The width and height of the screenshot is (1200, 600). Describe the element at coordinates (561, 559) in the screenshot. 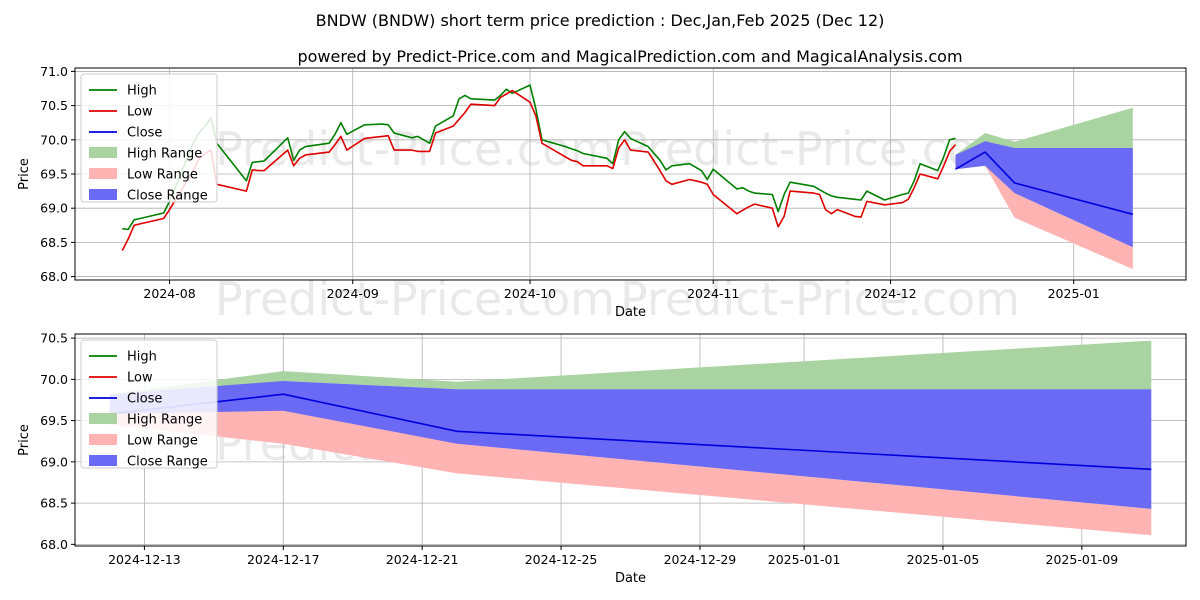

I see `x-tick-label: 2024-12-25` at that location.